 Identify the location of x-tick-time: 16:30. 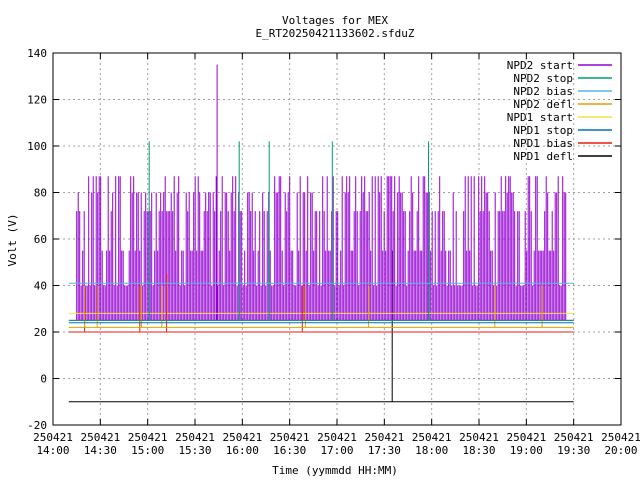
(289, 450).